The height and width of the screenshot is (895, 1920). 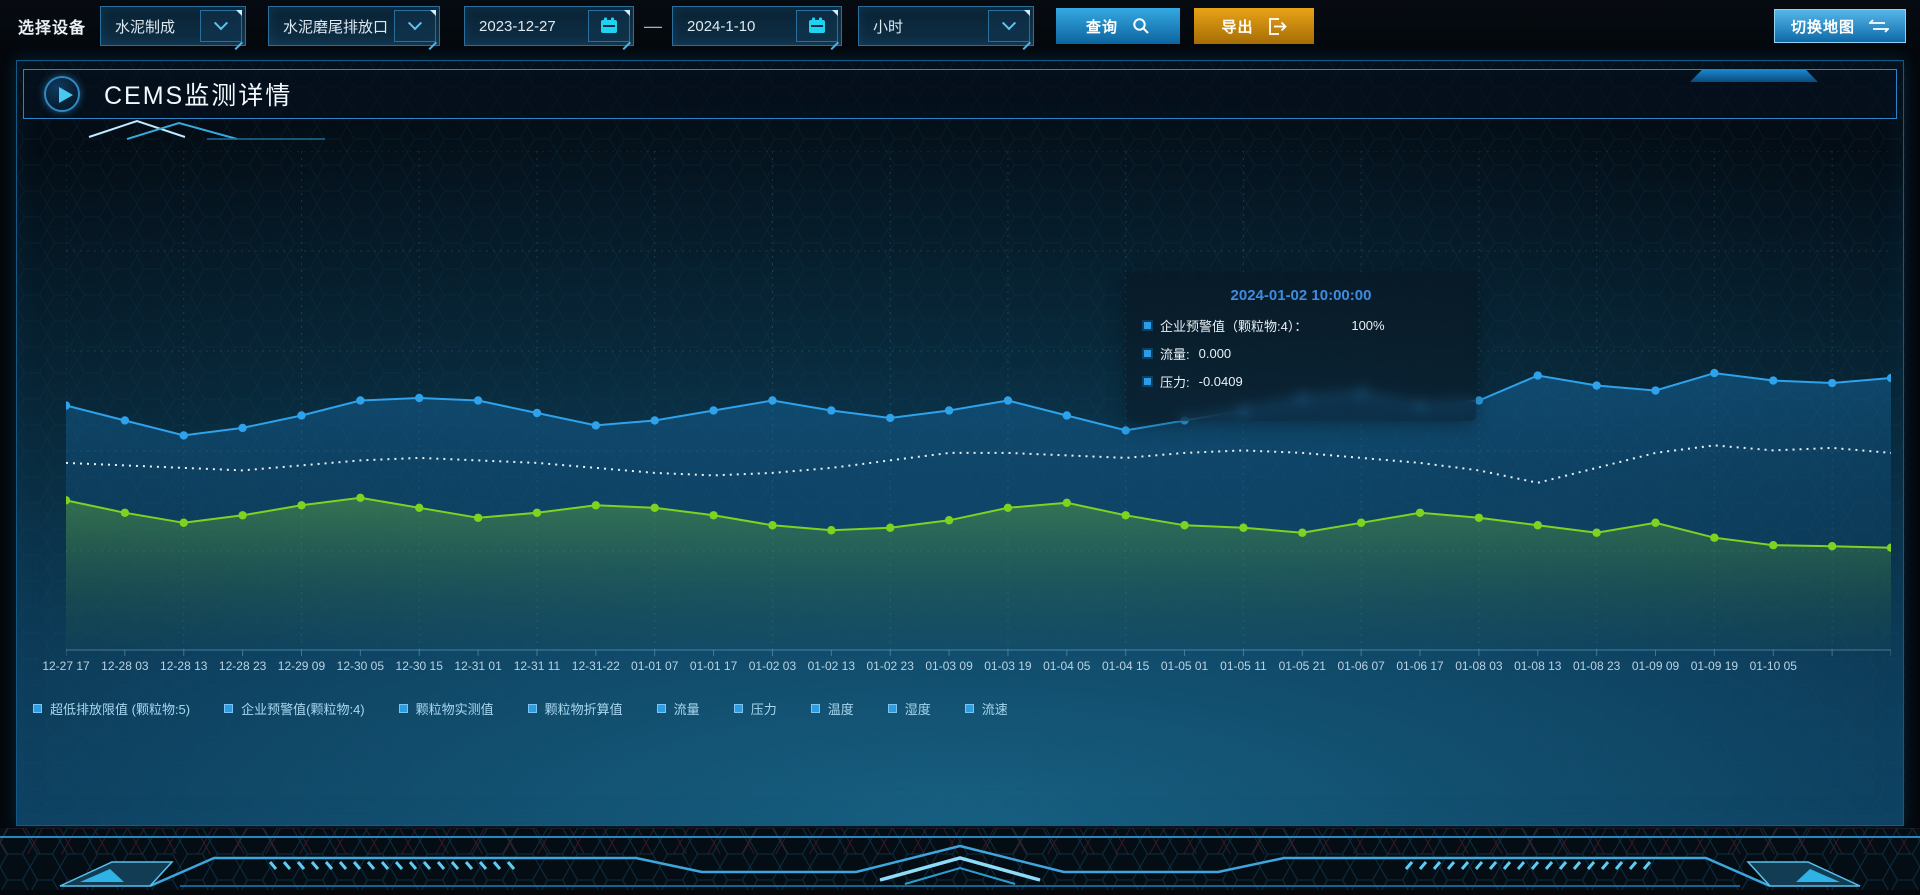 What do you see at coordinates (755, 708) in the screenshot?
I see `legend-item: 压力` at bounding box center [755, 708].